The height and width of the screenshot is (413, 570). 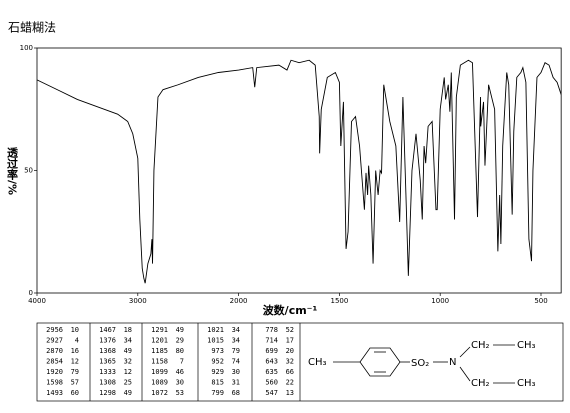 What do you see at coordinates (138, 301) in the screenshot?
I see `x-tick-label: 3000` at bounding box center [138, 301].